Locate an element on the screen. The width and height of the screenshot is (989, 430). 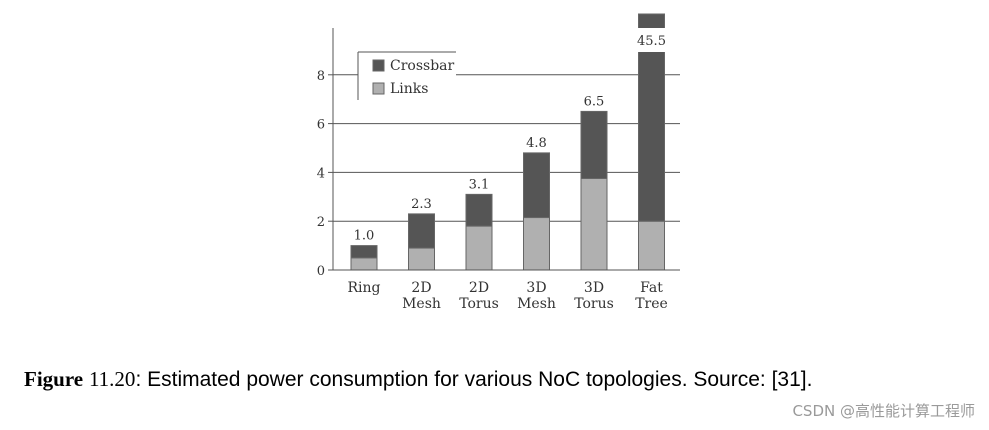
y-tick-label: 2 is located at coordinates (321, 222).